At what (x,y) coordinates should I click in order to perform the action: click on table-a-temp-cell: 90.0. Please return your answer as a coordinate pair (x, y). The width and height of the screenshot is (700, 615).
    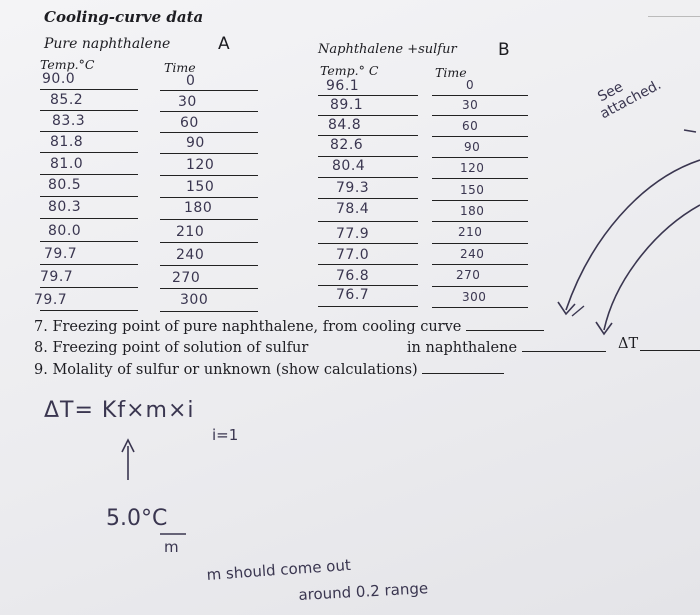
    Looking at the image, I should click on (59, 79).